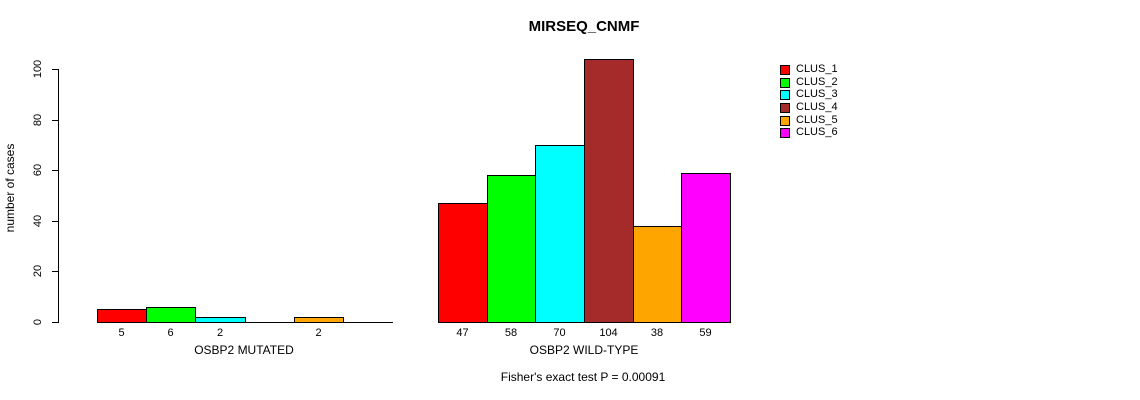 This screenshot has width=1140, height=400. What do you see at coordinates (583, 377) in the screenshot?
I see `fisher-test-note: Fisher's exact test P = 0.00091` at bounding box center [583, 377].